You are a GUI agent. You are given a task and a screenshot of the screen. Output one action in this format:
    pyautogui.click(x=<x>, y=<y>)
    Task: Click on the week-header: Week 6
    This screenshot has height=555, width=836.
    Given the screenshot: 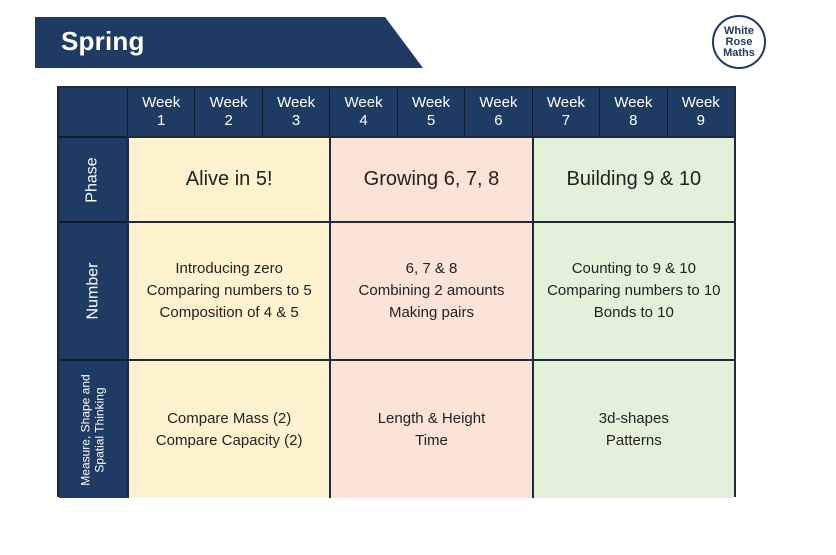 What is the action you would take?
    pyautogui.click(x=498, y=112)
    